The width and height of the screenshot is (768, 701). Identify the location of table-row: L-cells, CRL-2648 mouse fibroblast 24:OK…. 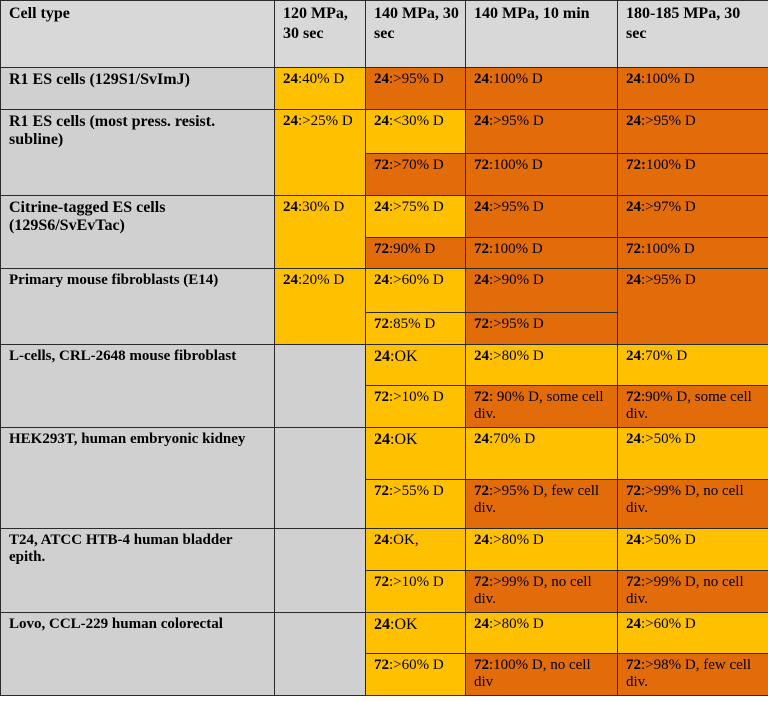
(384, 386).